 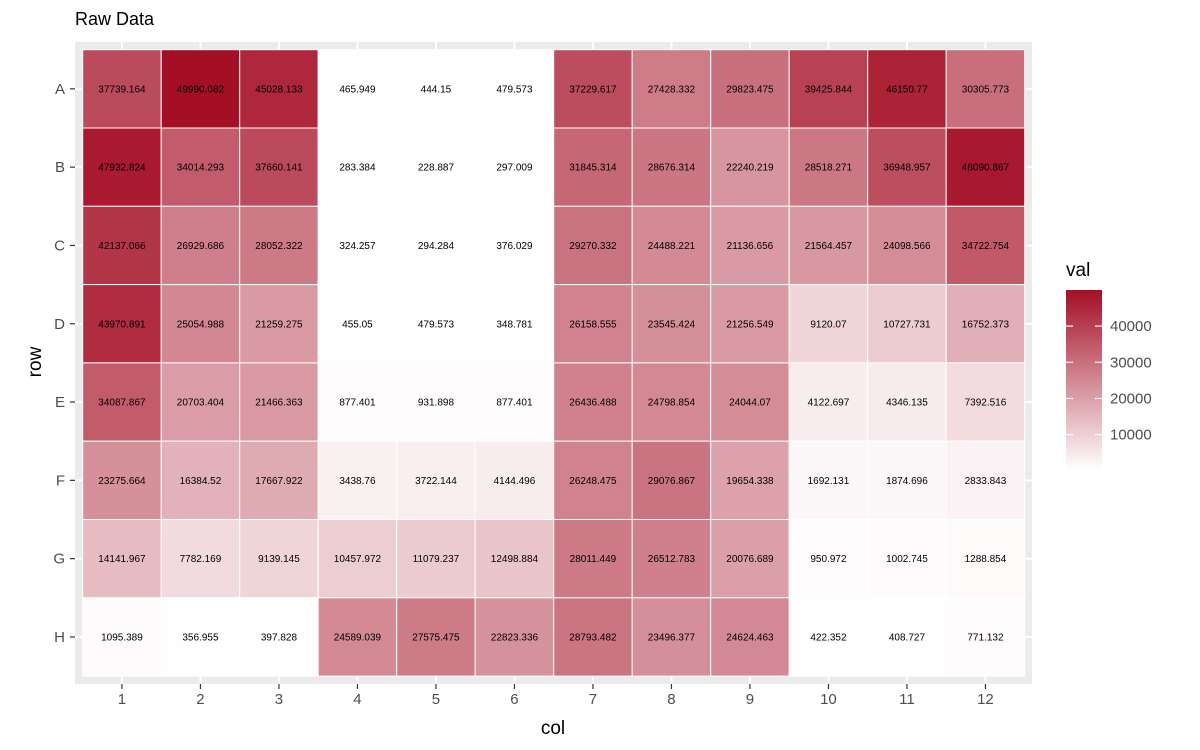 I want to click on x-tick-label: 5, so click(x=436, y=699).